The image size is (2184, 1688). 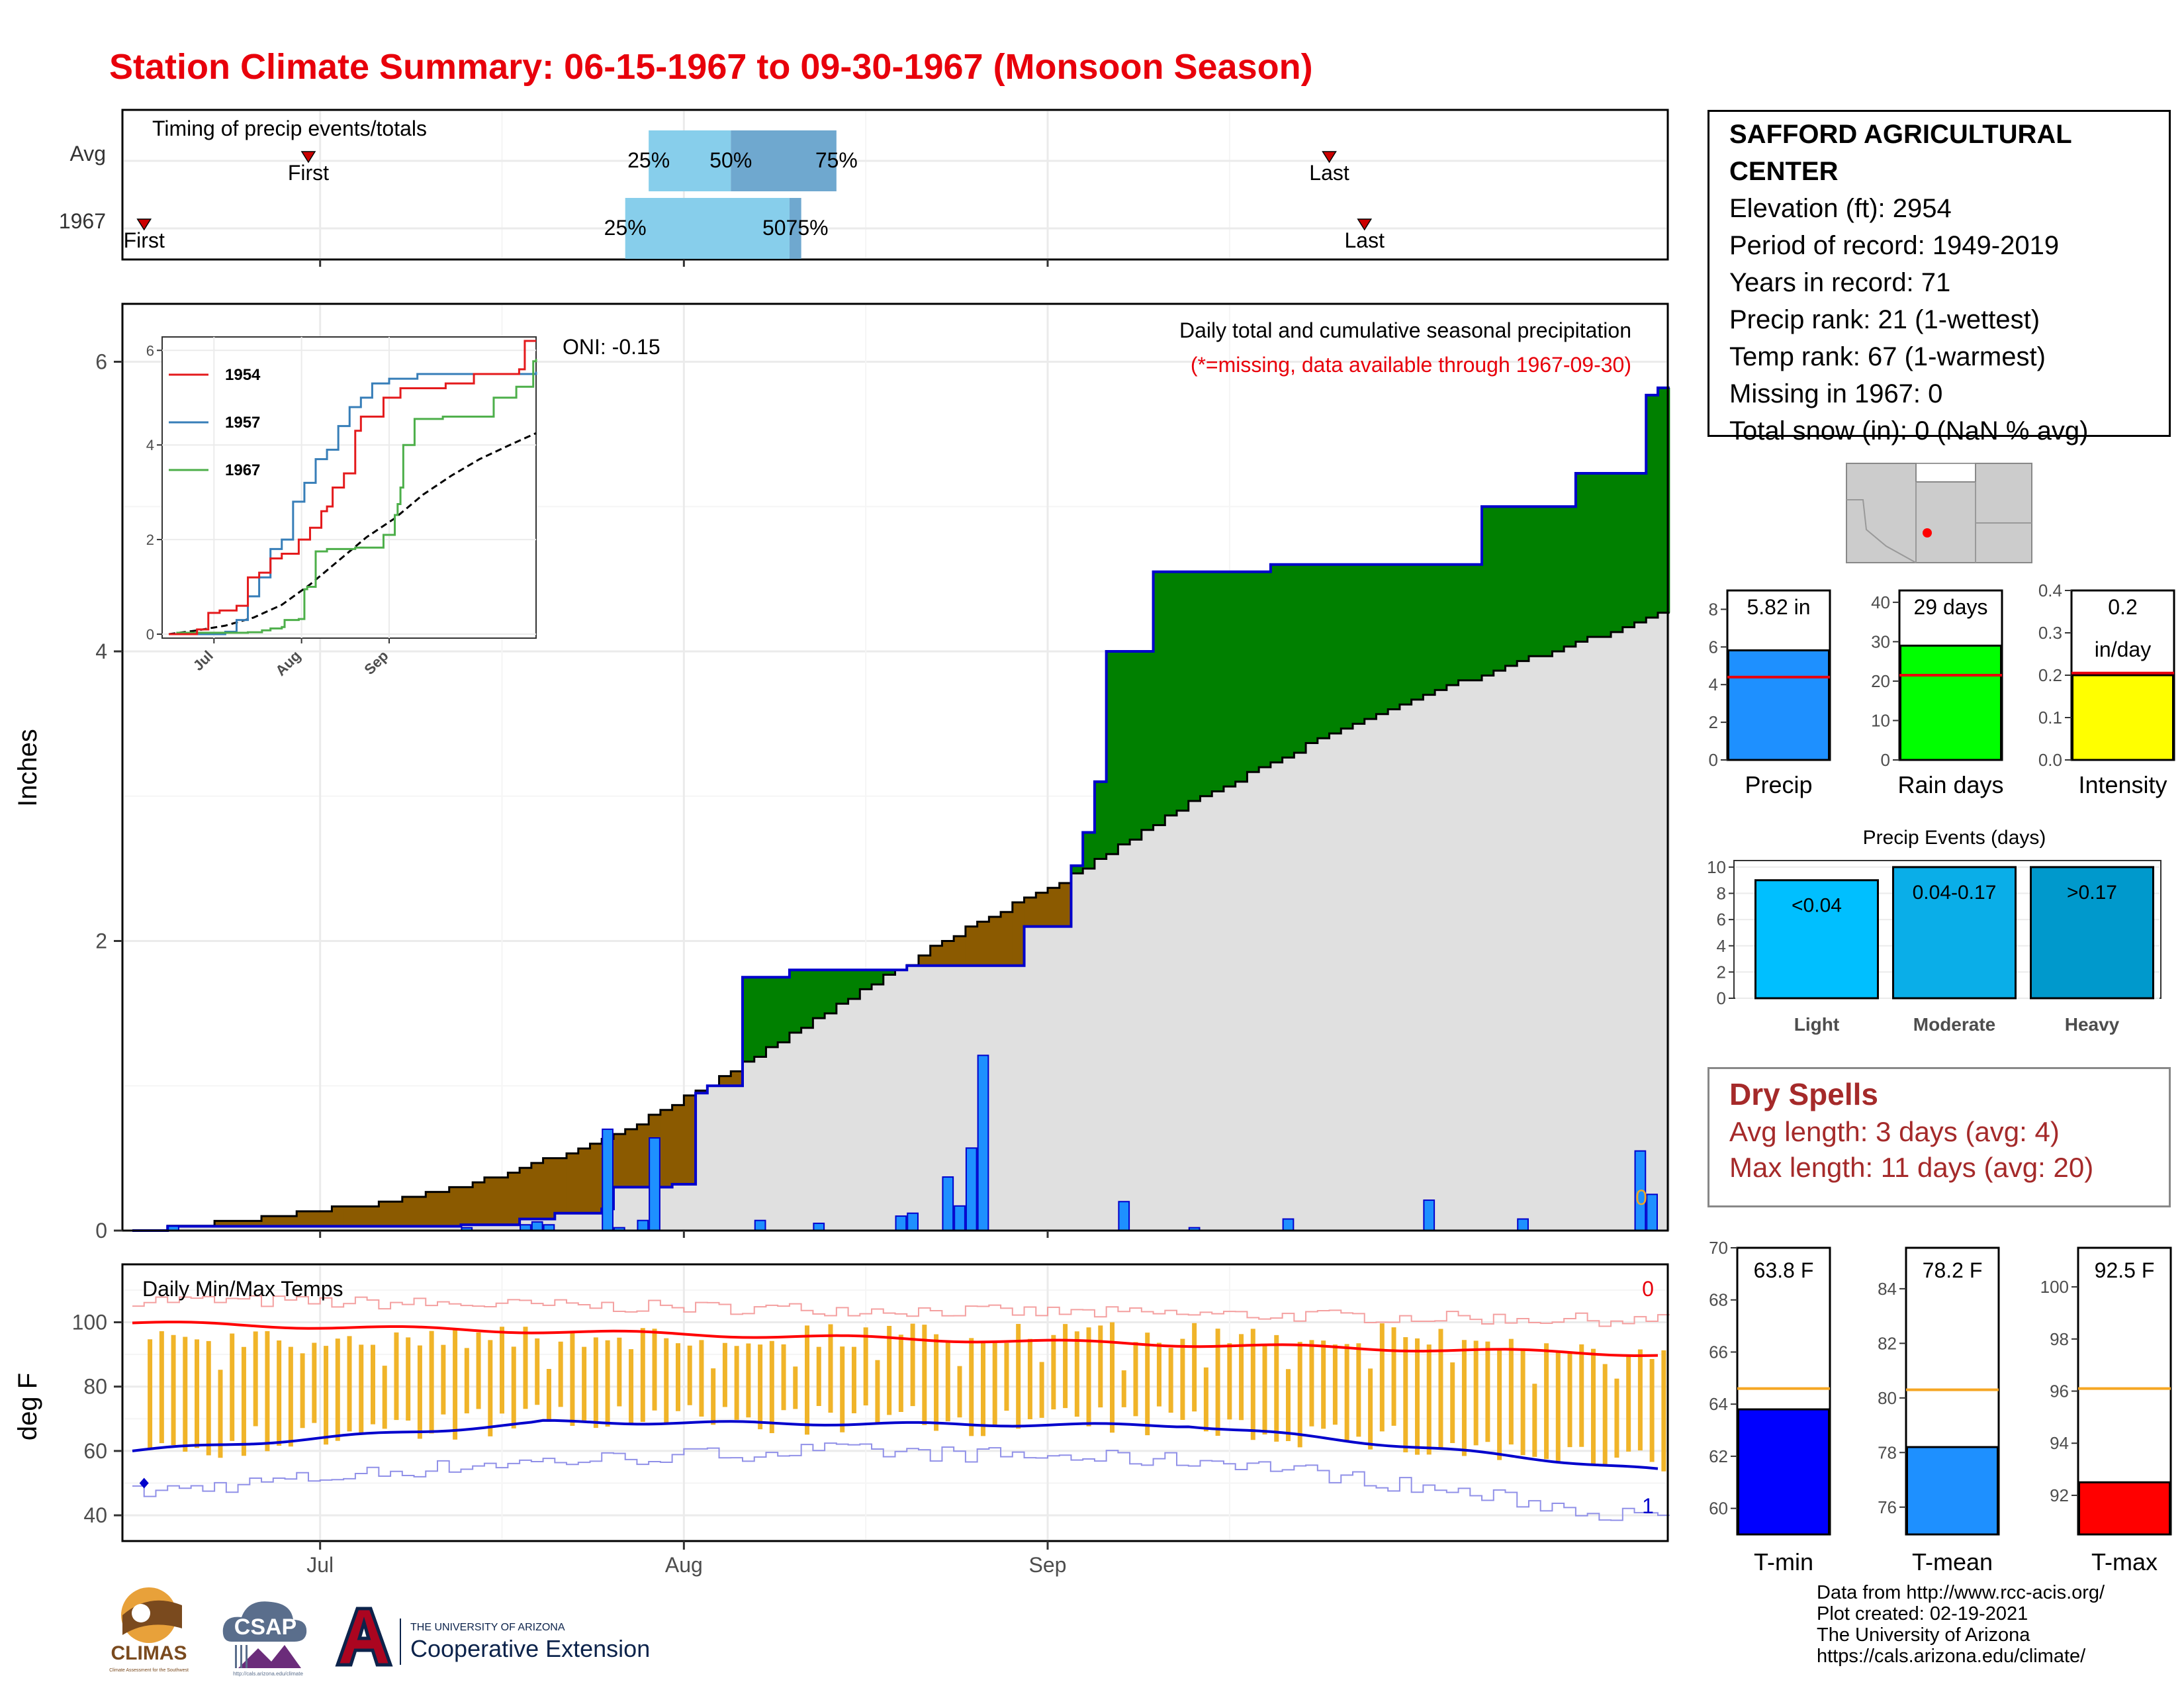 What do you see at coordinates (353, 487) in the screenshot?
I see `inset-line-1954` at bounding box center [353, 487].